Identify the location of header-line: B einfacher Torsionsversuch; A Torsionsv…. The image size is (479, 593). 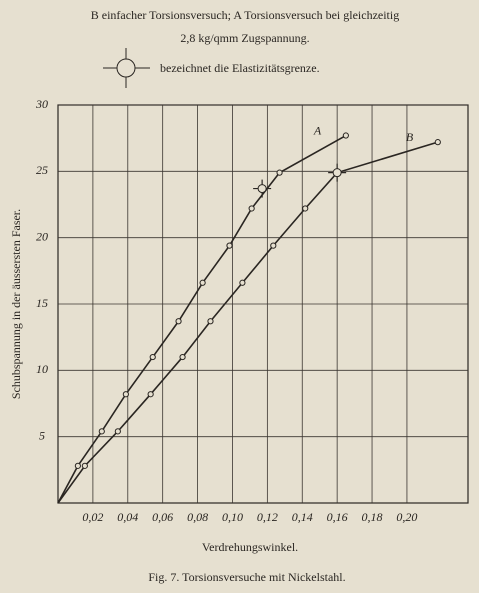
(245, 15).